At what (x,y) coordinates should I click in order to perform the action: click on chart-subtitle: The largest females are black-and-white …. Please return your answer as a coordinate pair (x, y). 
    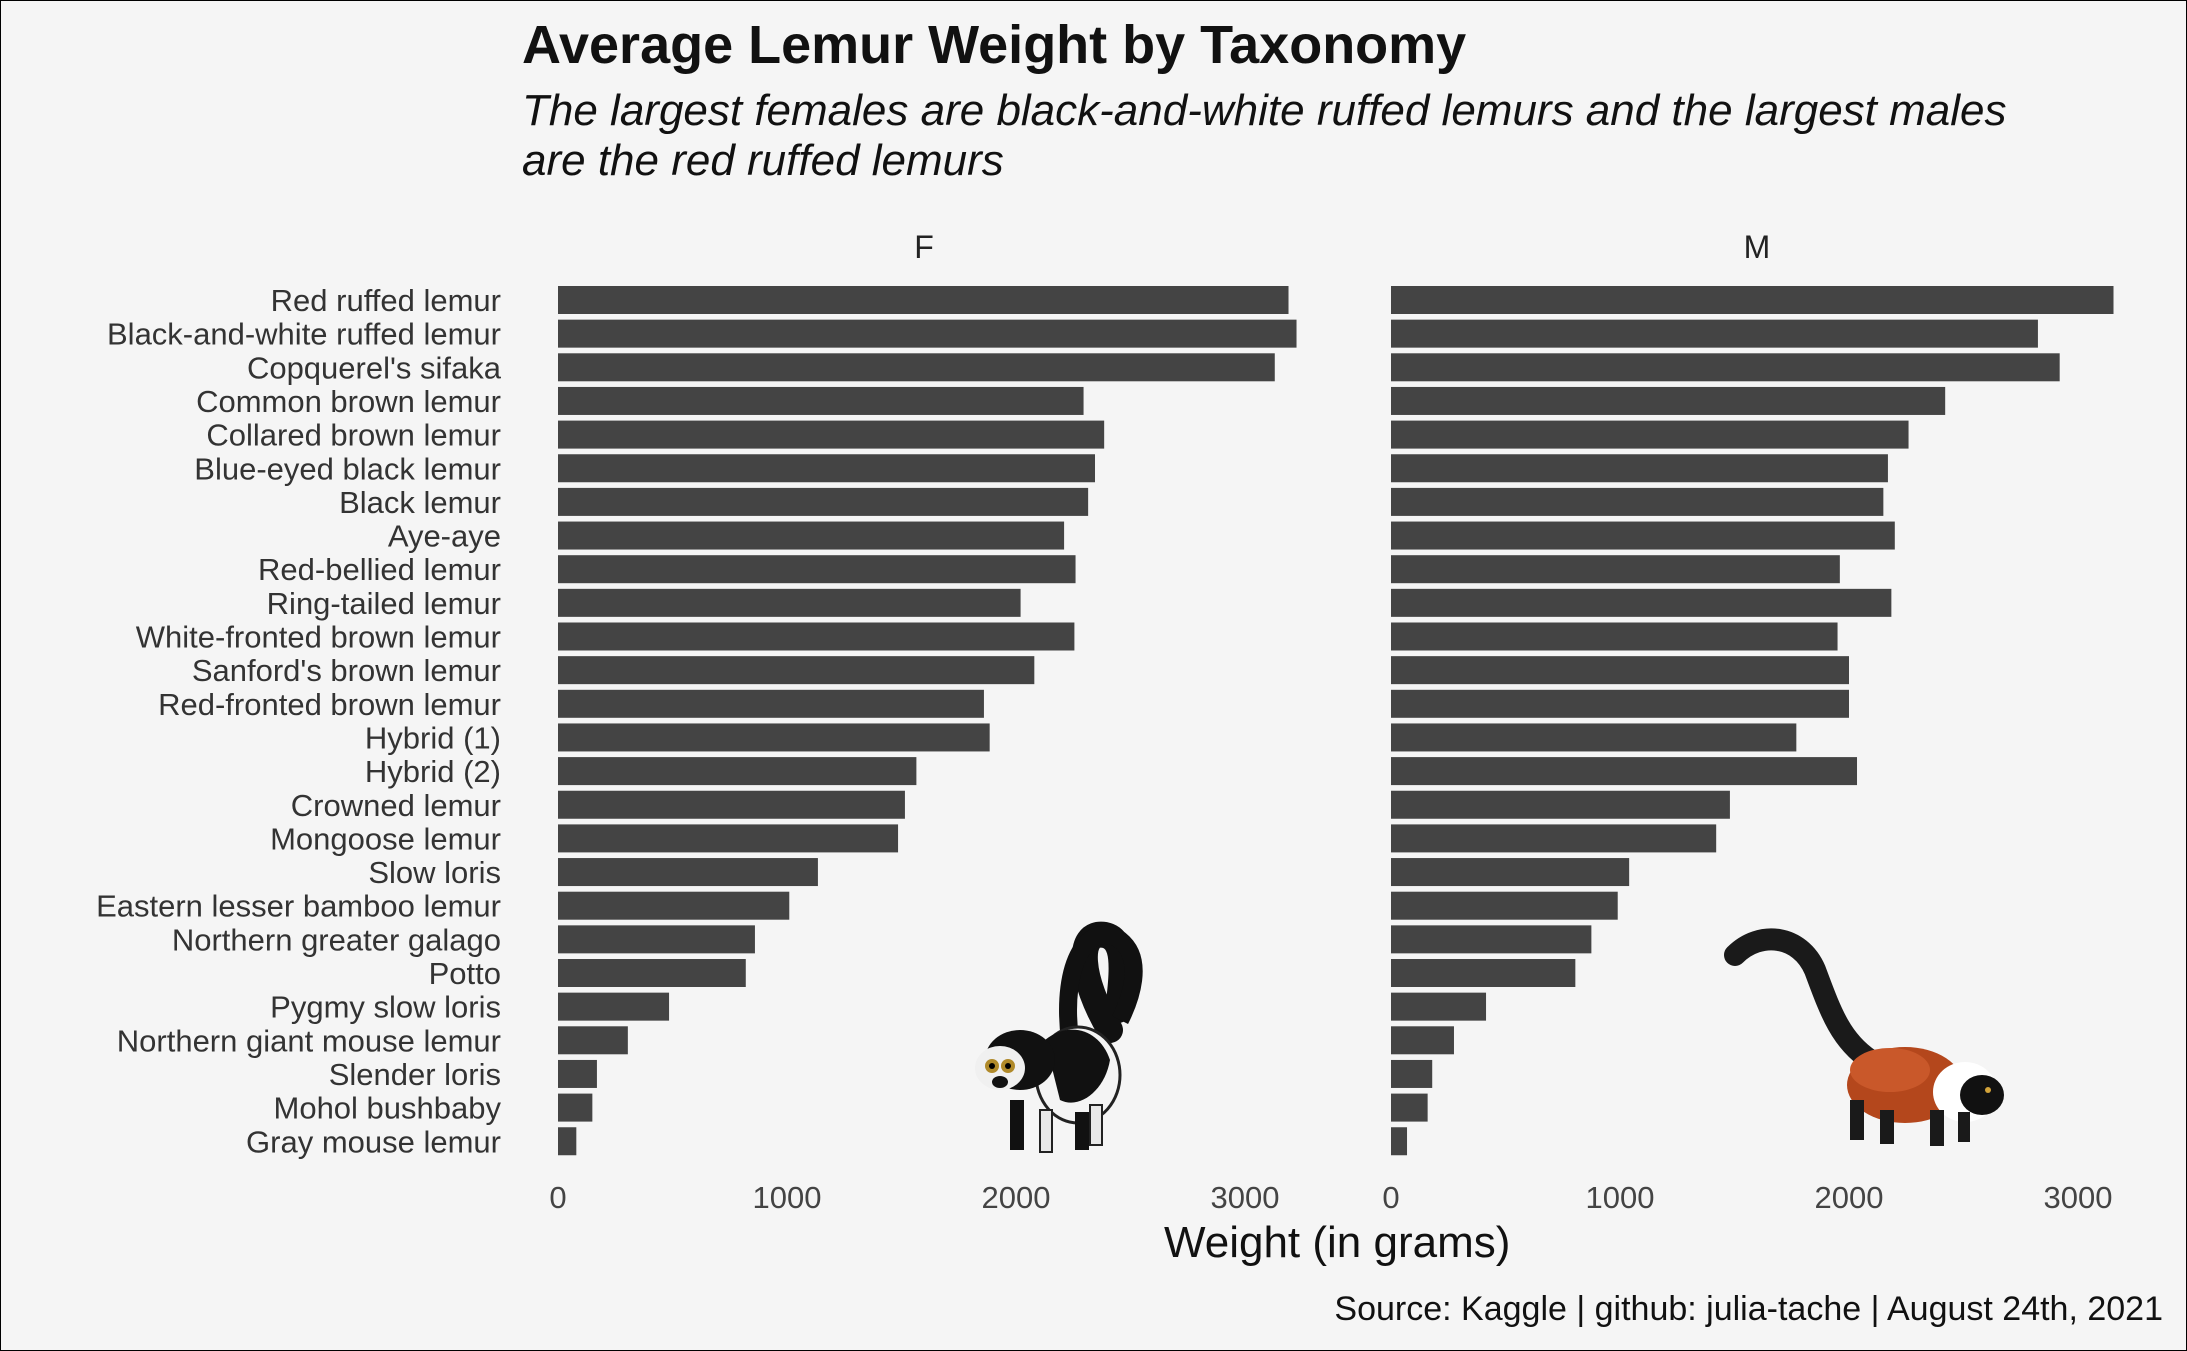
    Looking at the image, I should click on (1264, 135).